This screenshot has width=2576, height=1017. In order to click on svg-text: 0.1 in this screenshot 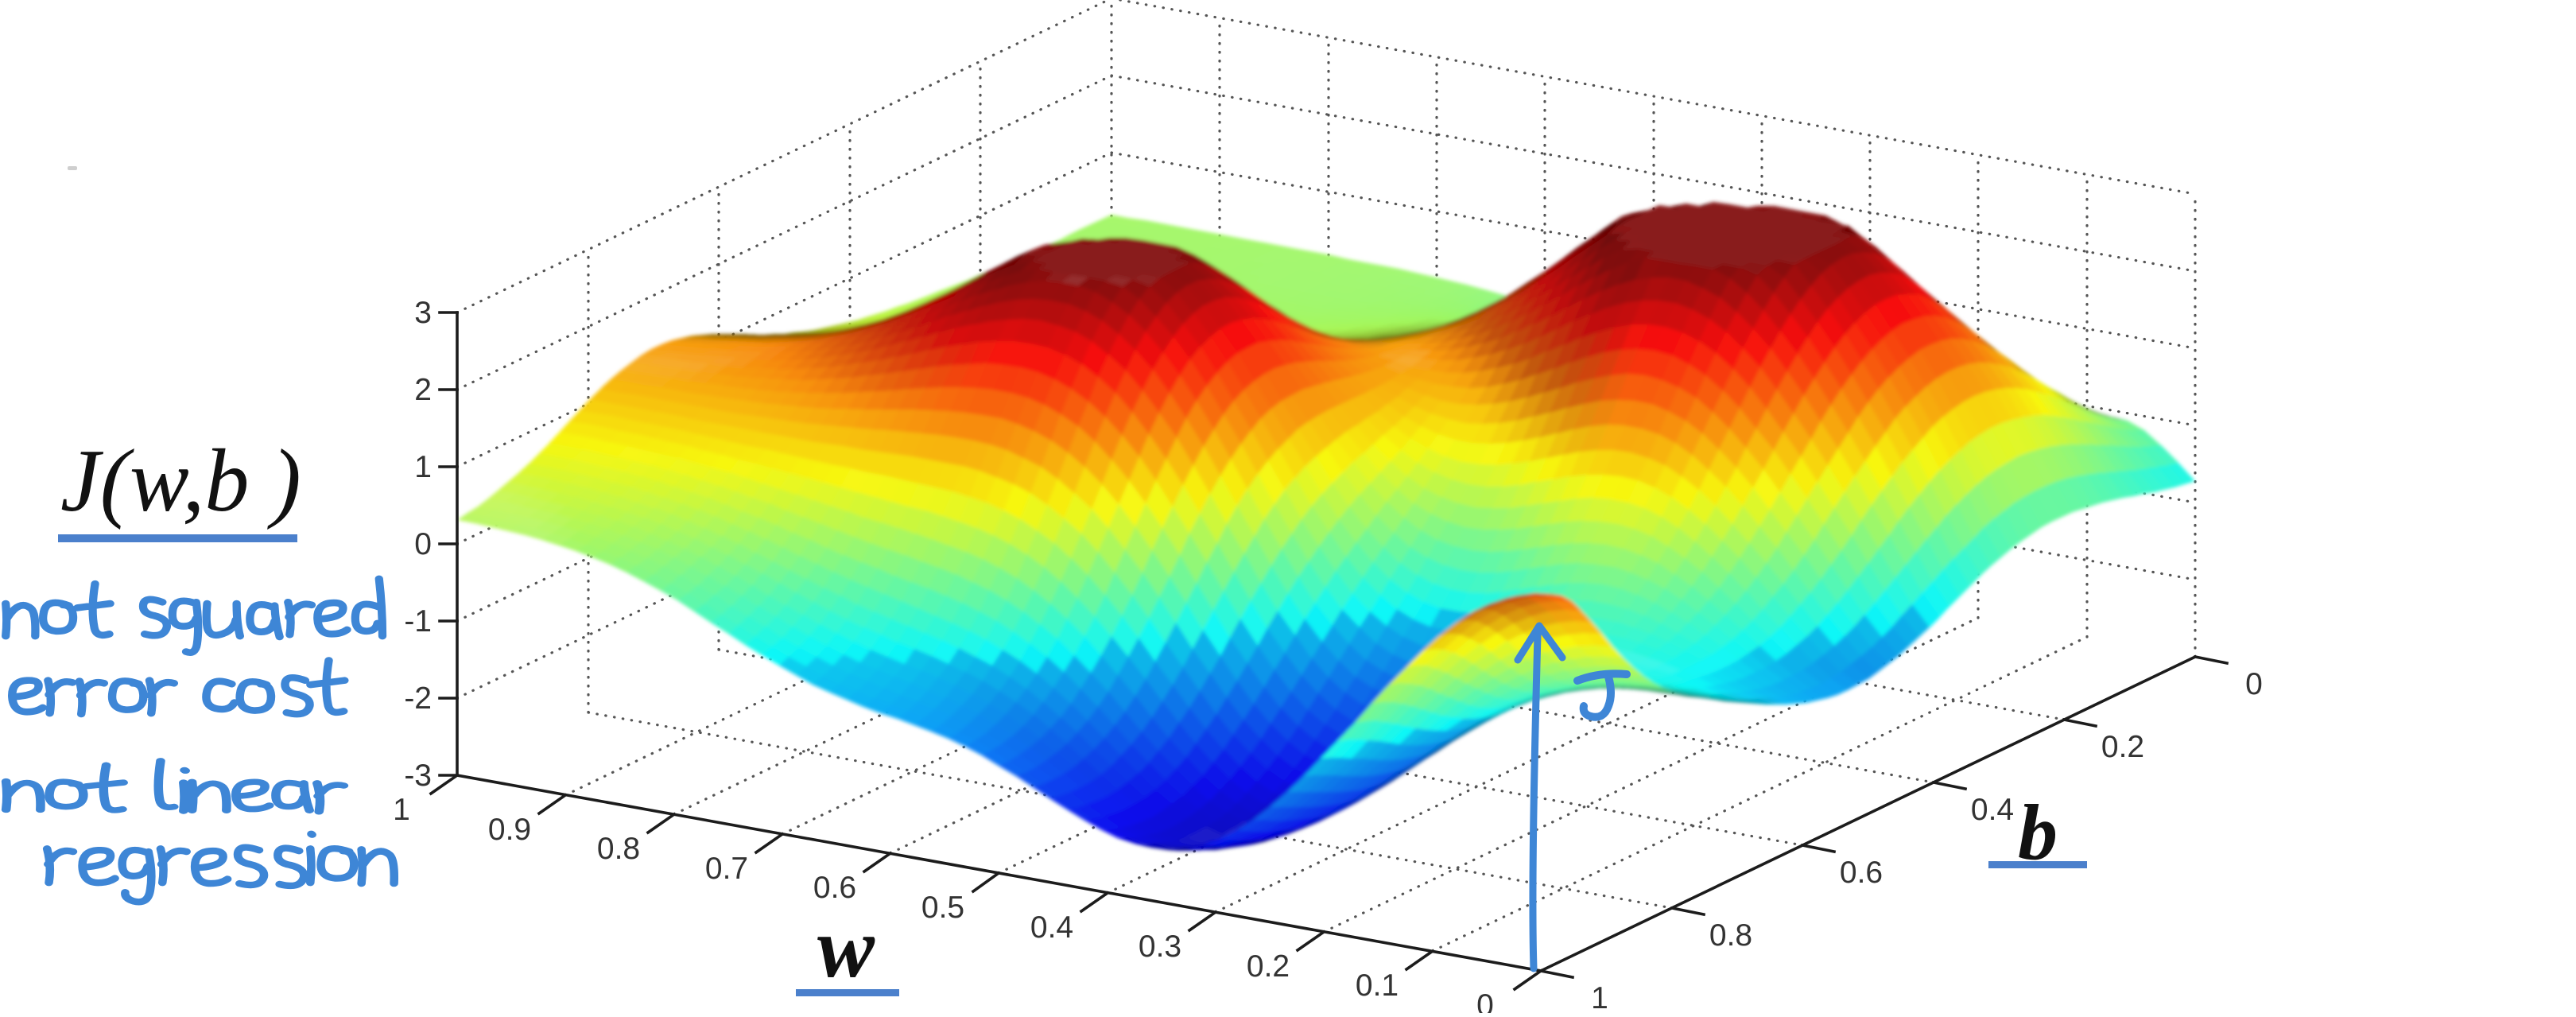, I will do `click(1377, 985)`.